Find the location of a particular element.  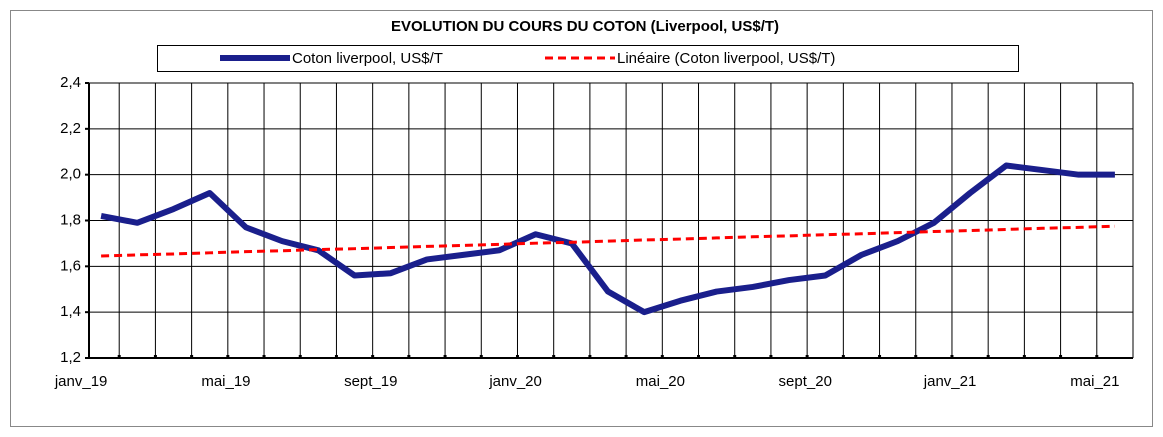

y-tick-label: 2,4 is located at coordinates (70, 82).